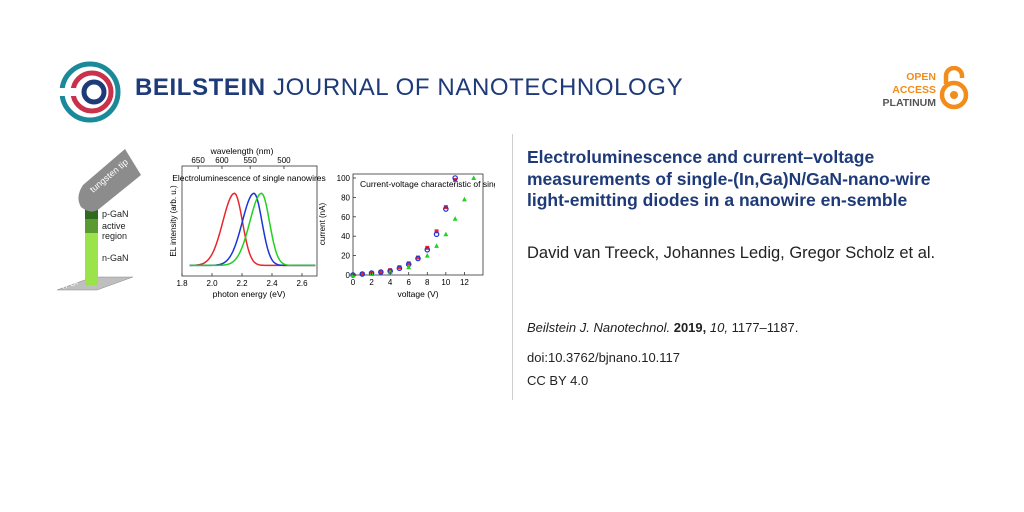 Image resolution: width=1024 pixels, height=512 pixels. What do you see at coordinates (242, 151) in the screenshot?
I see `el-top-axis-label: wavelength (nm)` at bounding box center [242, 151].